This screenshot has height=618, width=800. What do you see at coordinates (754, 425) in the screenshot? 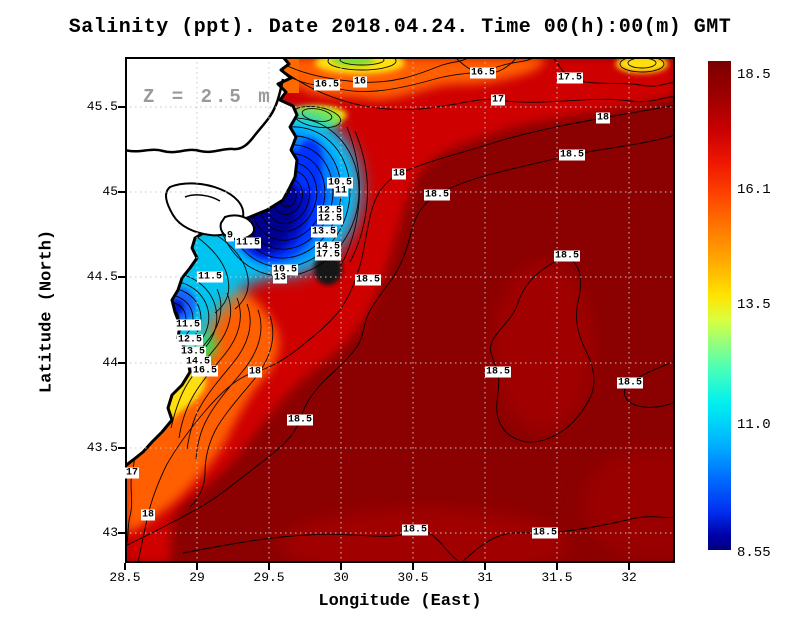
I see `colorbar-tick-label: 11.0` at bounding box center [754, 425].